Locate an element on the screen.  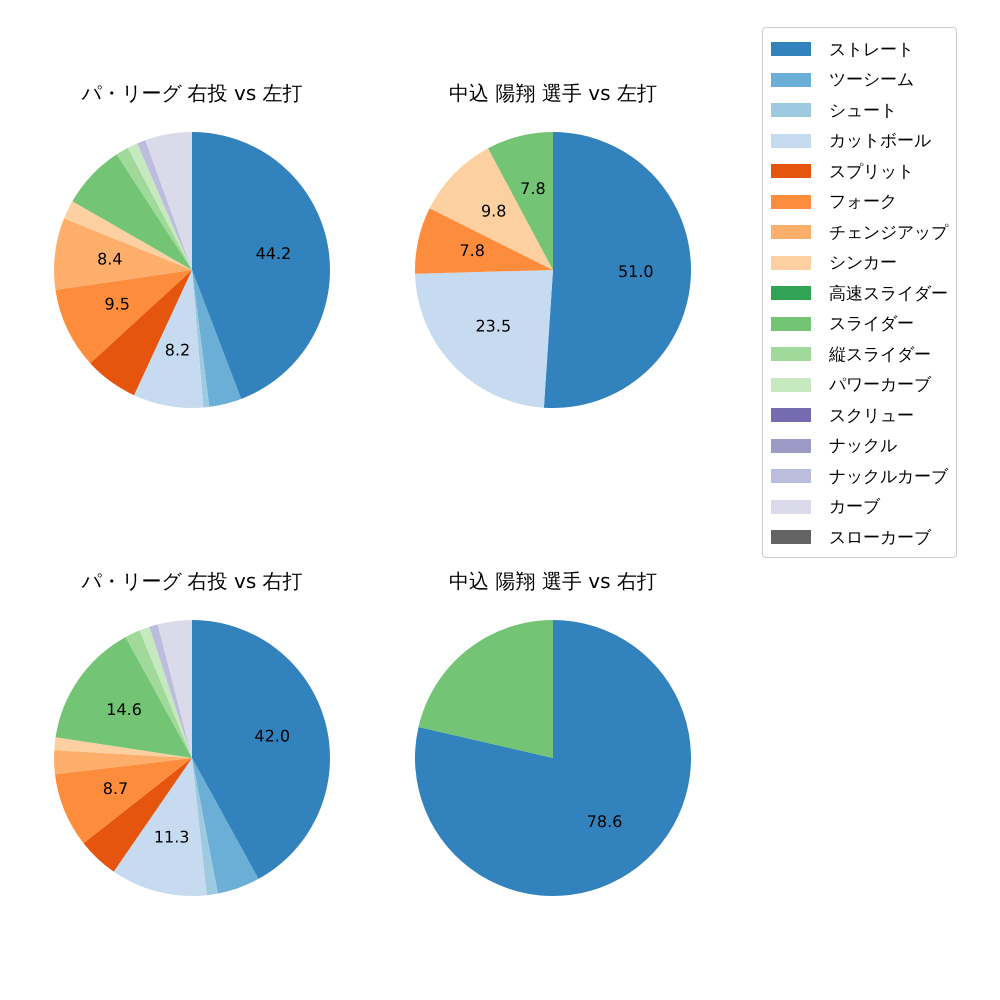
data-label: 9.8 is located at coordinates (493, 210).